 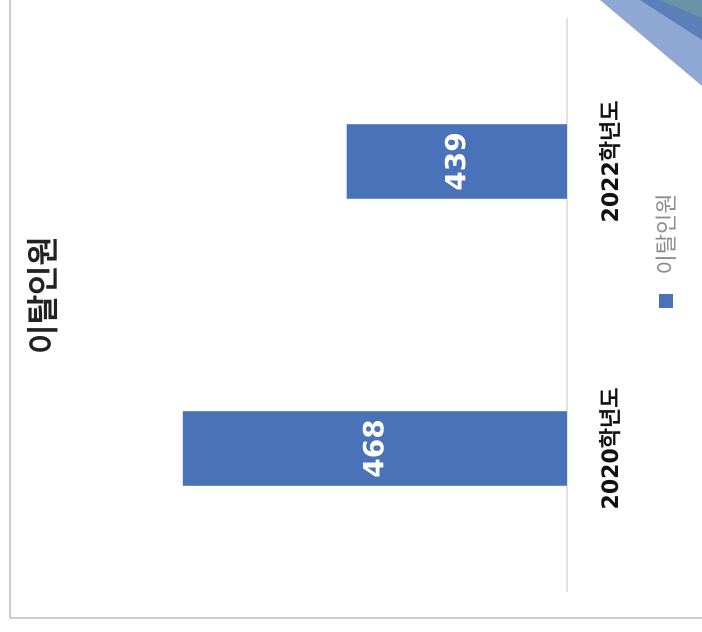 What do you see at coordinates (611, 162) in the screenshot?
I see `category-label: 2022학년도` at bounding box center [611, 162].